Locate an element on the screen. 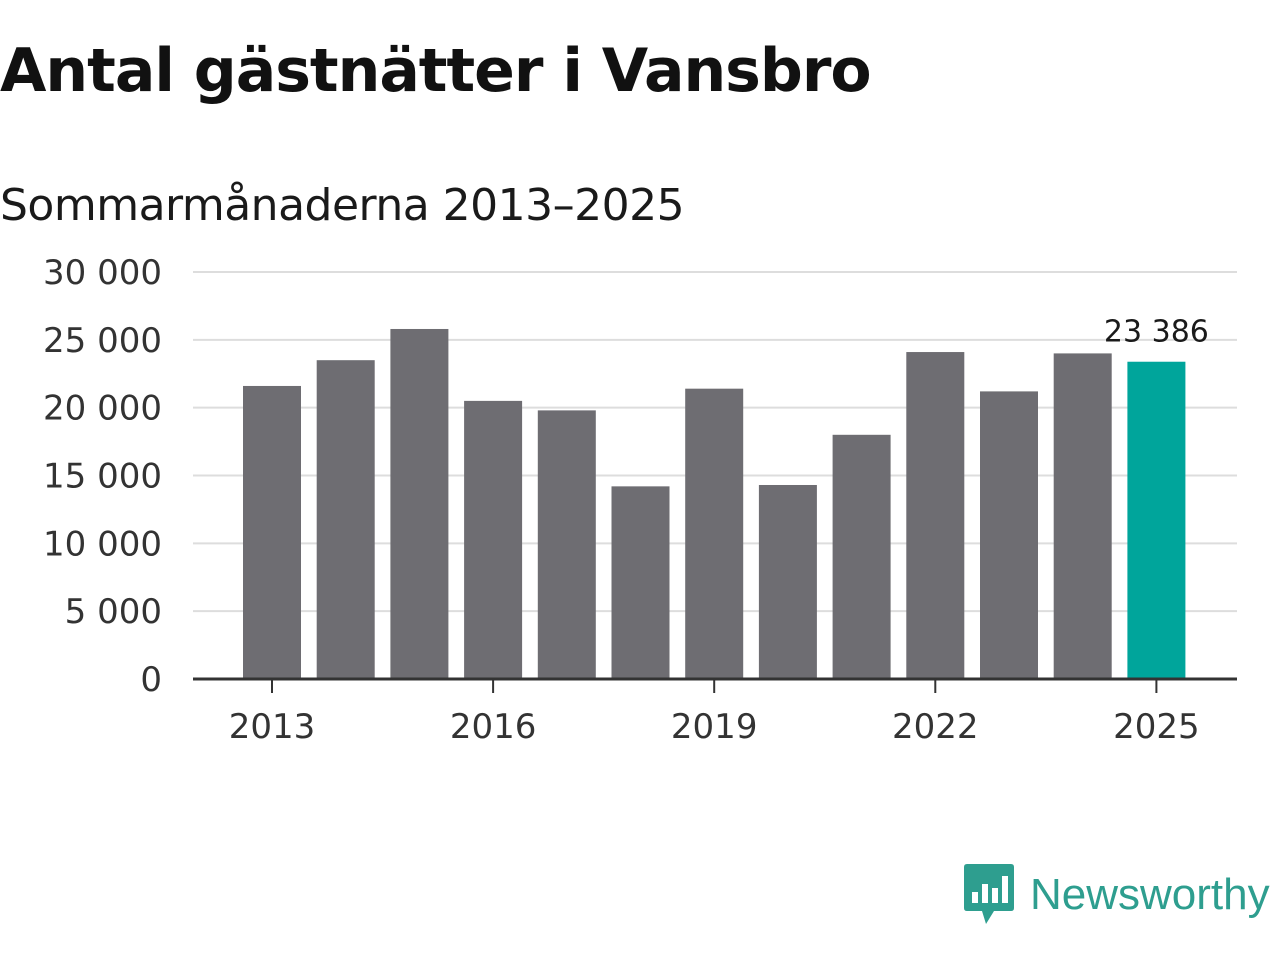  bar-2024 is located at coordinates (1082, 516).